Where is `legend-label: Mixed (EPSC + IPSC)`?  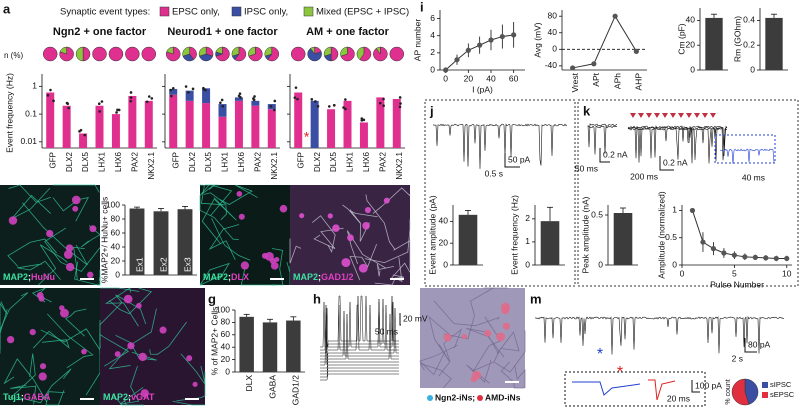 legend-label: Mixed (EPSC + IPSC) is located at coordinates (362, 12).